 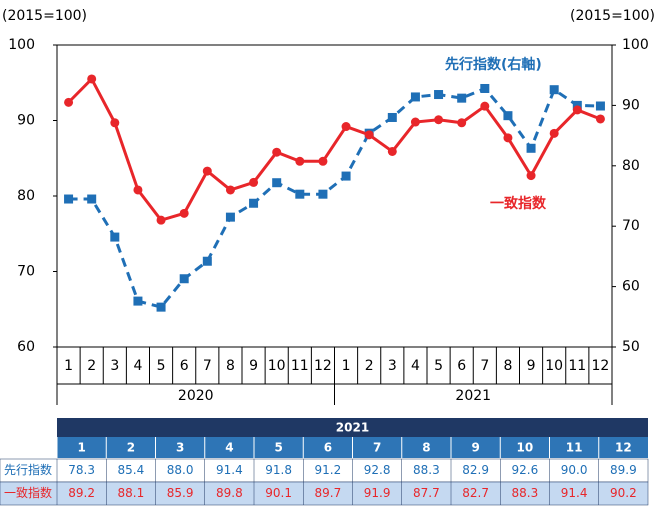 I want to click on y2-tick-label: 80, so click(x=631, y=166).